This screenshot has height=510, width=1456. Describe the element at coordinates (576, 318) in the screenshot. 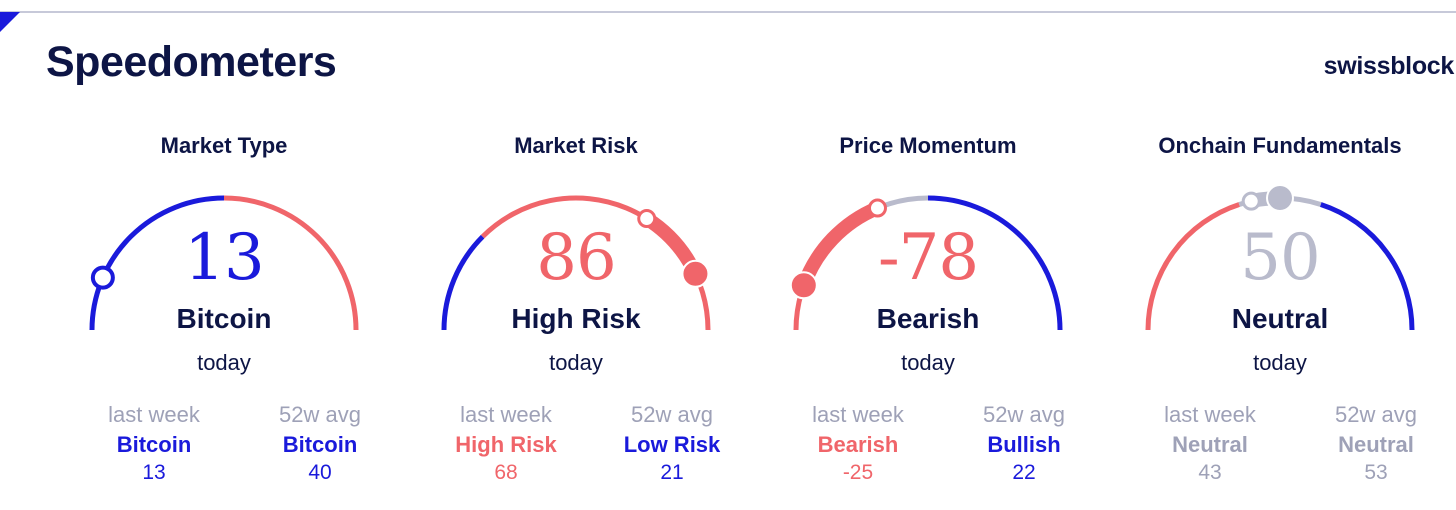

I see `gauge-state: High Risk` at that location.